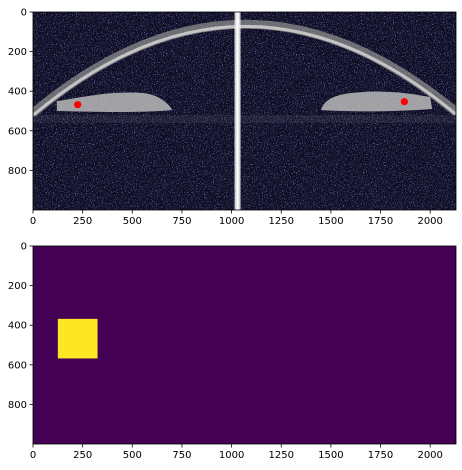 Image resolution: width=462 pixels, height=470 pixels. I want to click on oct-x-tick-label: 0, so click(33, 221).